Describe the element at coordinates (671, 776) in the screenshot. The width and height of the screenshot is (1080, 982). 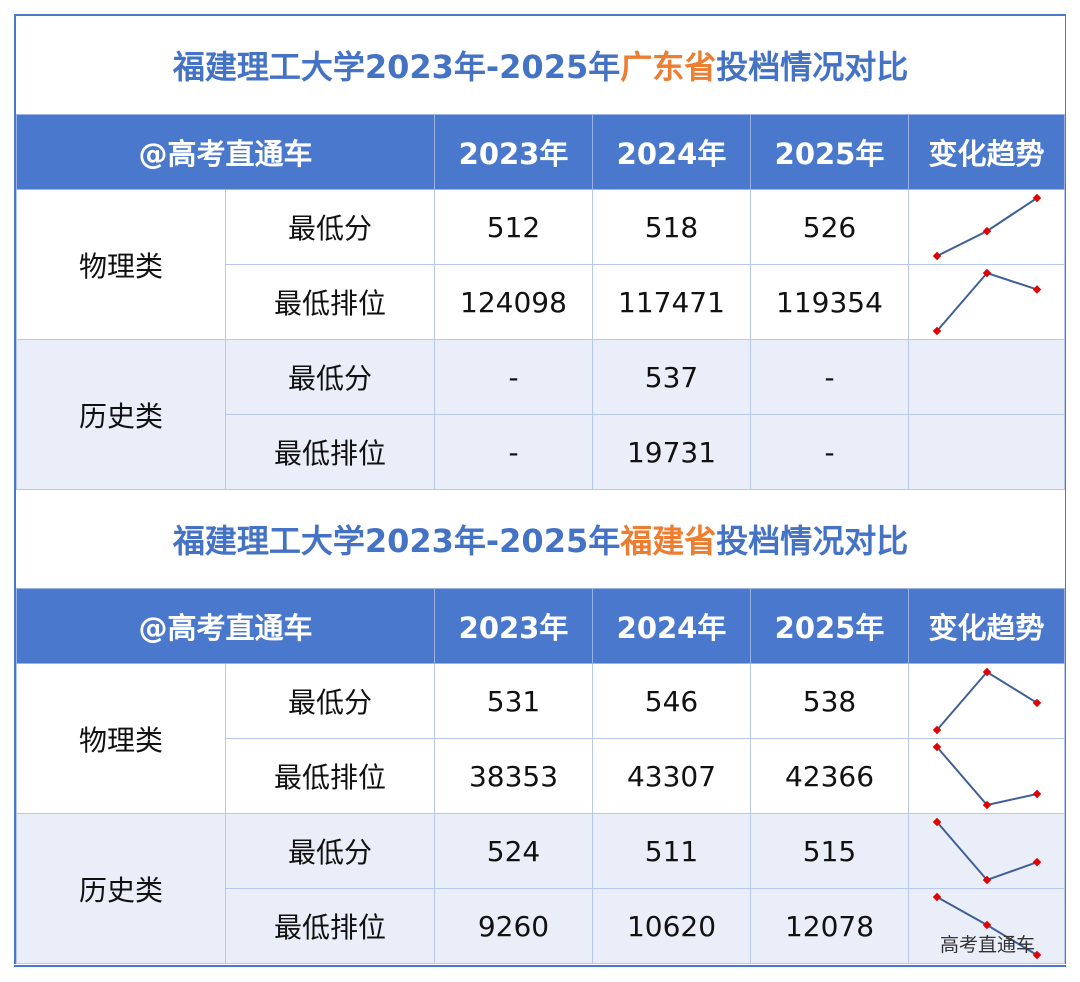
I see `value-cell: 43307` at that location.